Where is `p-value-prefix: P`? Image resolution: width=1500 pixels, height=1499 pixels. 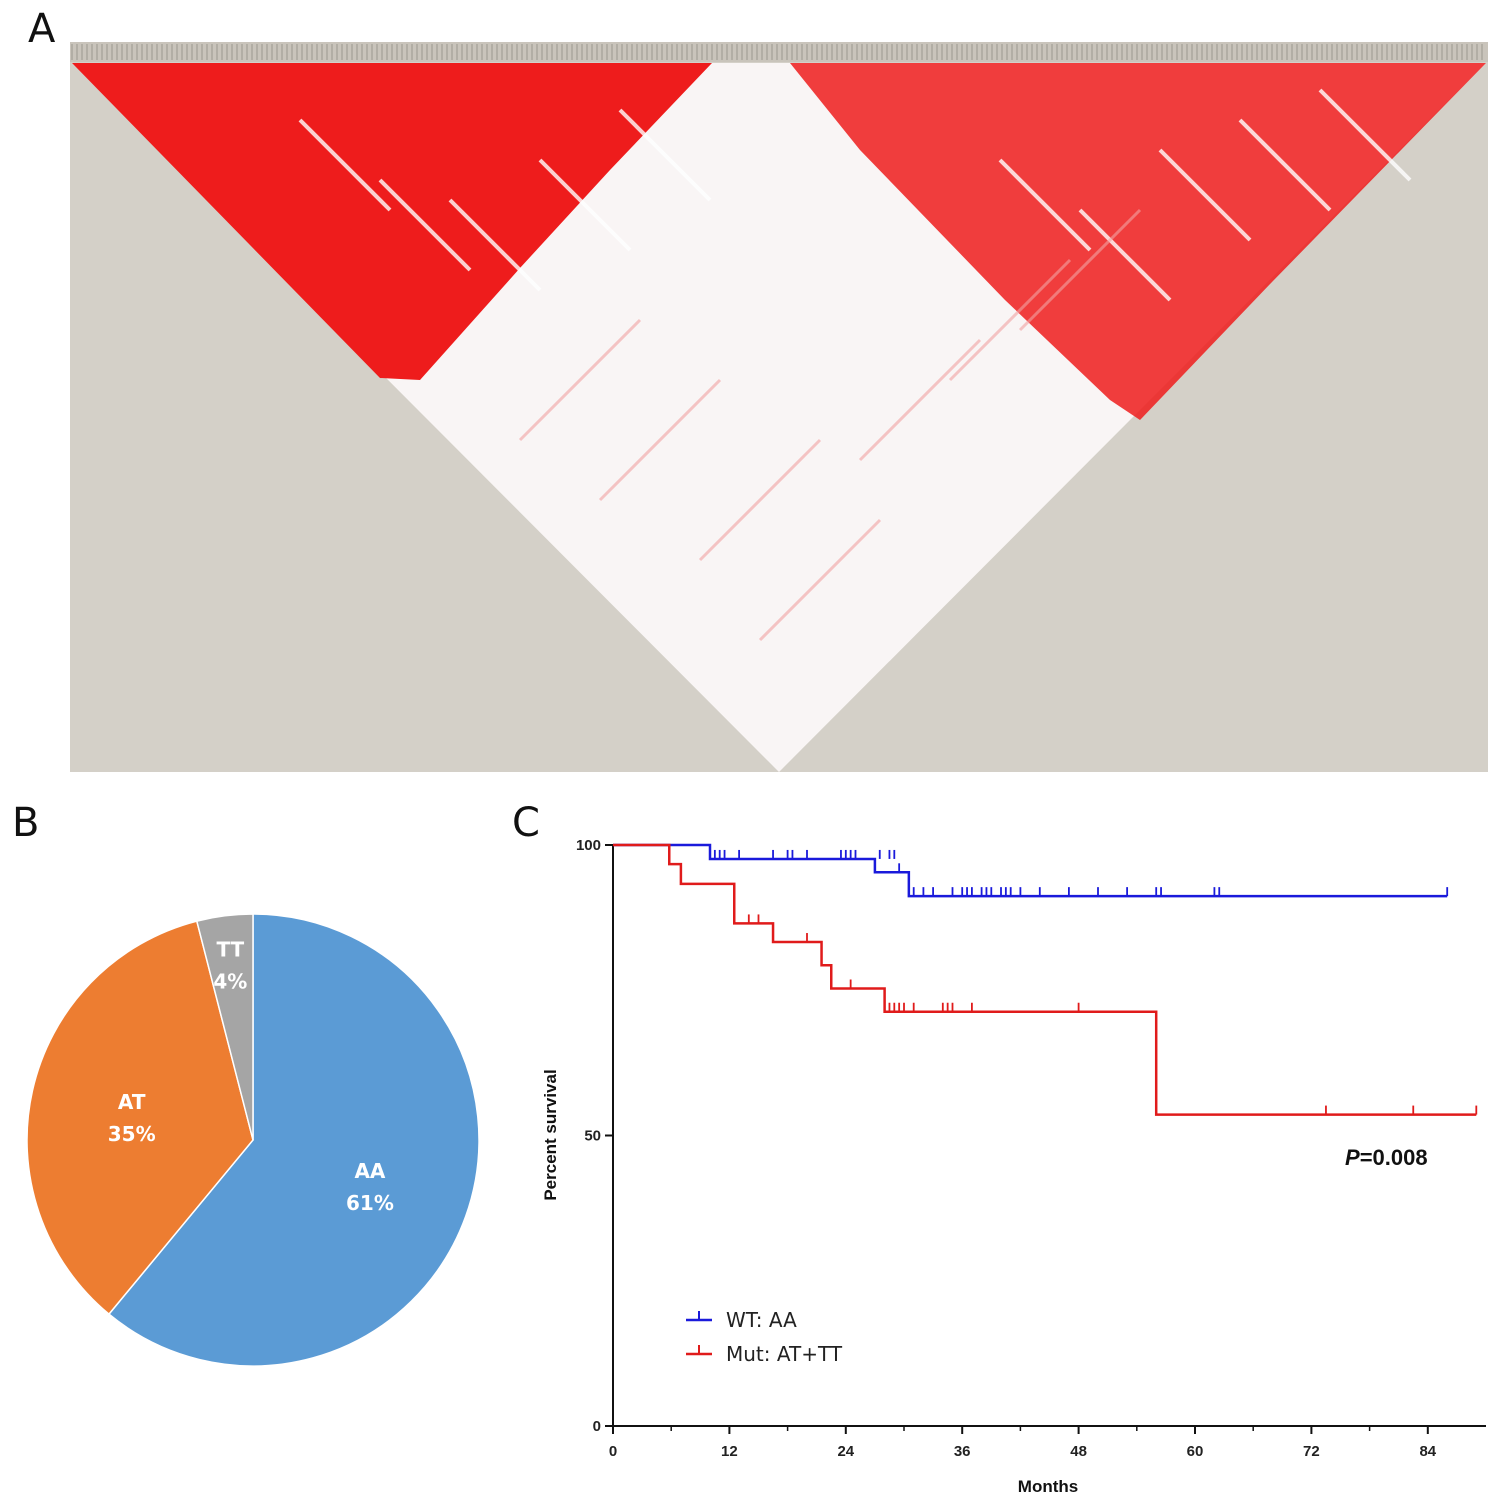
p-value-prefix: P is located at coordinates (1352, 1157).